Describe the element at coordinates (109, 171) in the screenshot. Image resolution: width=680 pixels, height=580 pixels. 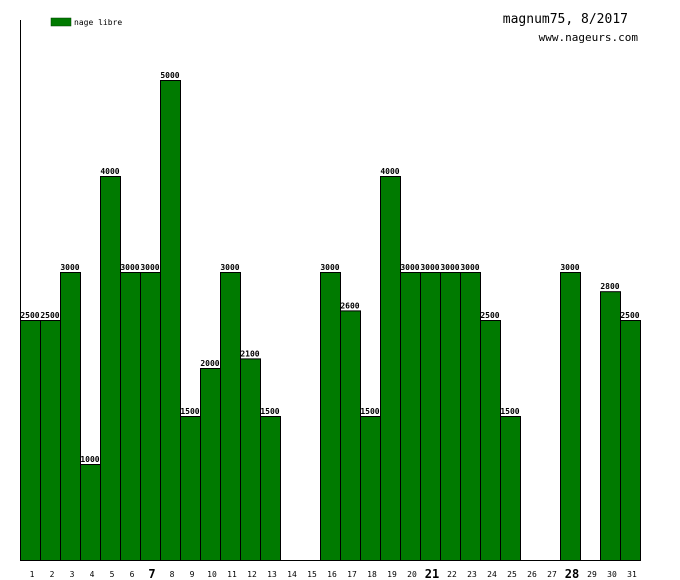
I see `value-label-day-5: 4000` at that location.